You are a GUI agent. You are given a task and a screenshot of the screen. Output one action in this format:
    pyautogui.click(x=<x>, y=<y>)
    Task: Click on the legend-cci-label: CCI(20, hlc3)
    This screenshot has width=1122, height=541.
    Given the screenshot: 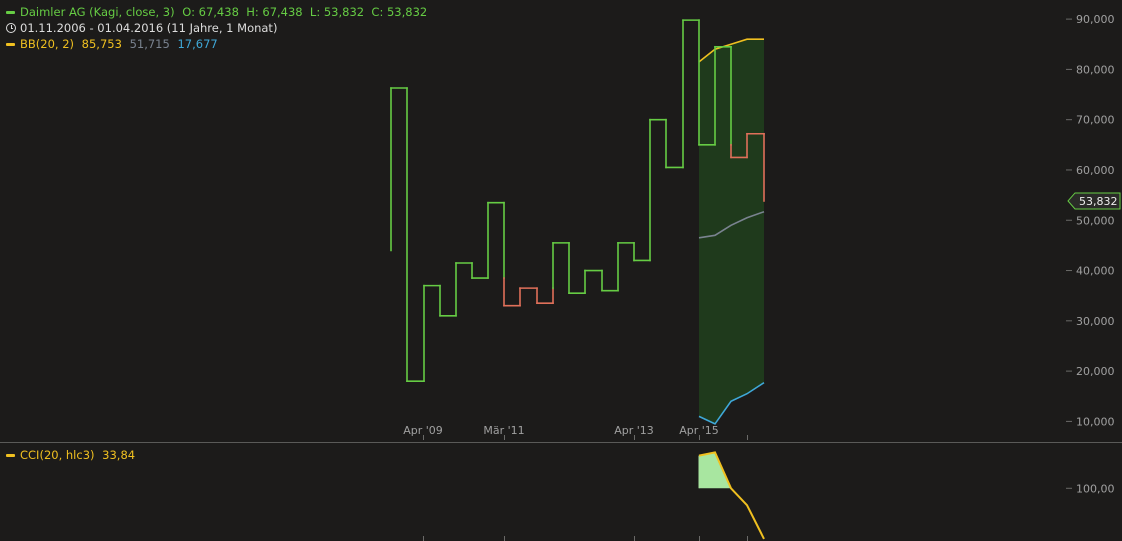 What is the action you would take?
    pyautogui.click(x=57, y=455)
    